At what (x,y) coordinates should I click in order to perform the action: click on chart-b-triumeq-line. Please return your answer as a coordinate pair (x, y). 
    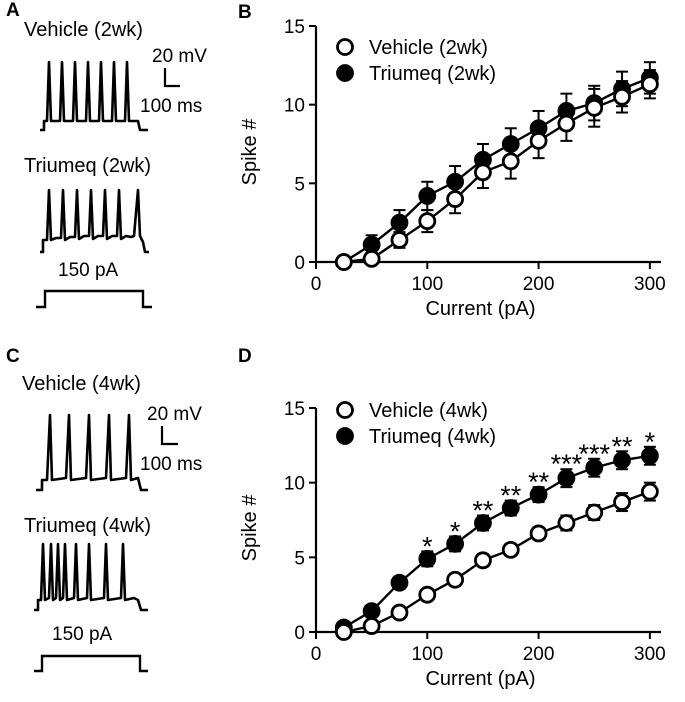
    Looking at the image, I should click on (497, 170).